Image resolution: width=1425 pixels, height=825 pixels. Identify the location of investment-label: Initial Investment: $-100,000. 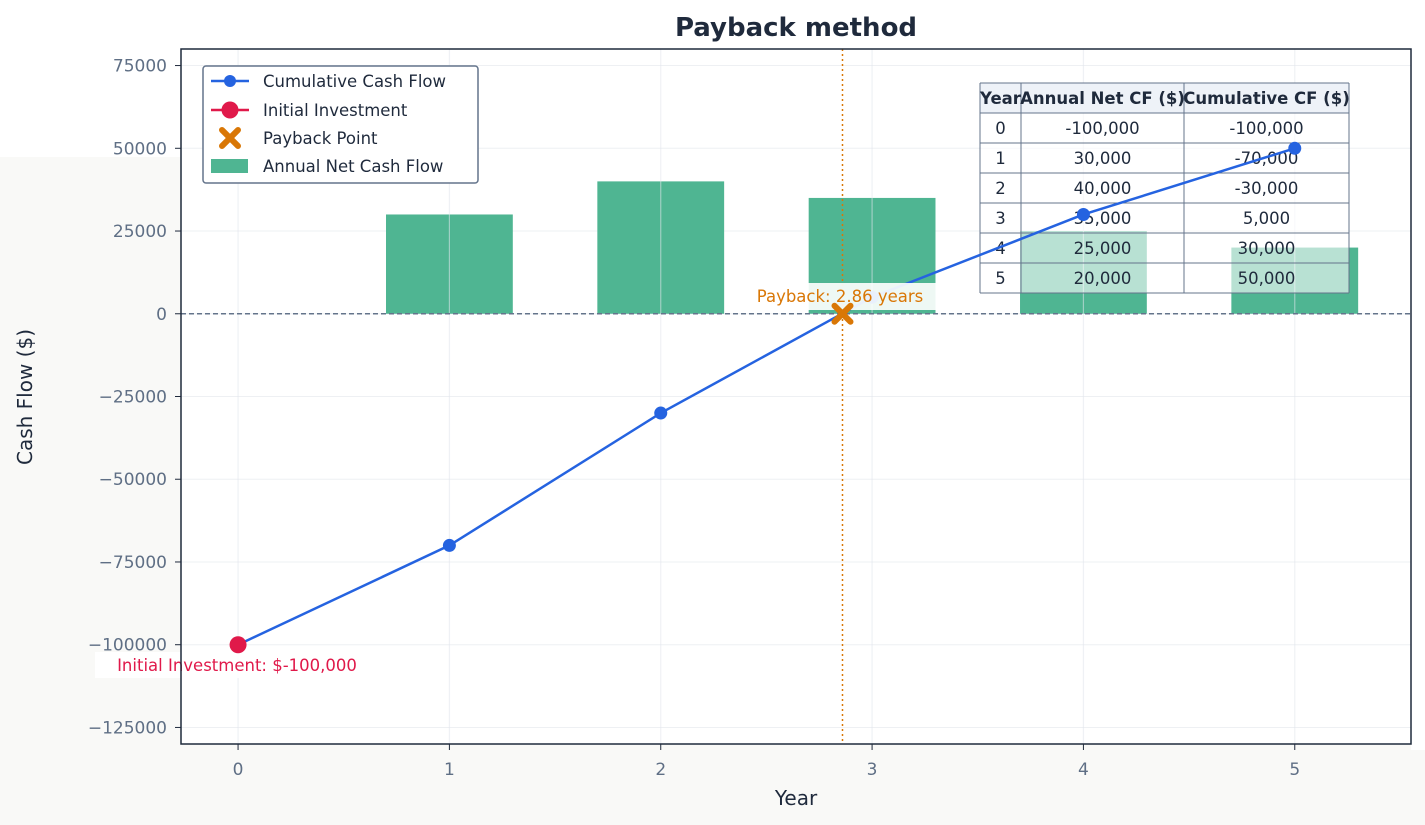
(237, 665).